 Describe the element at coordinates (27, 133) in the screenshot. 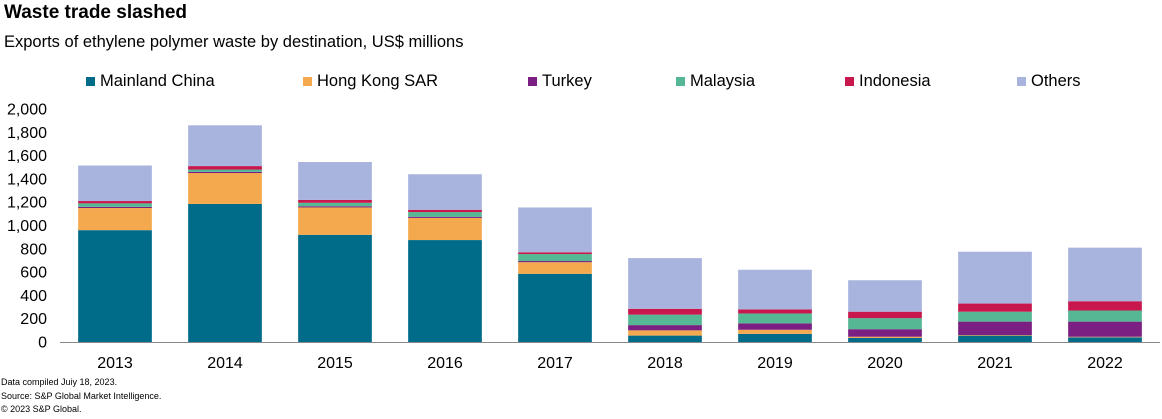

I see `y-tick-label: 1,800` at that location.